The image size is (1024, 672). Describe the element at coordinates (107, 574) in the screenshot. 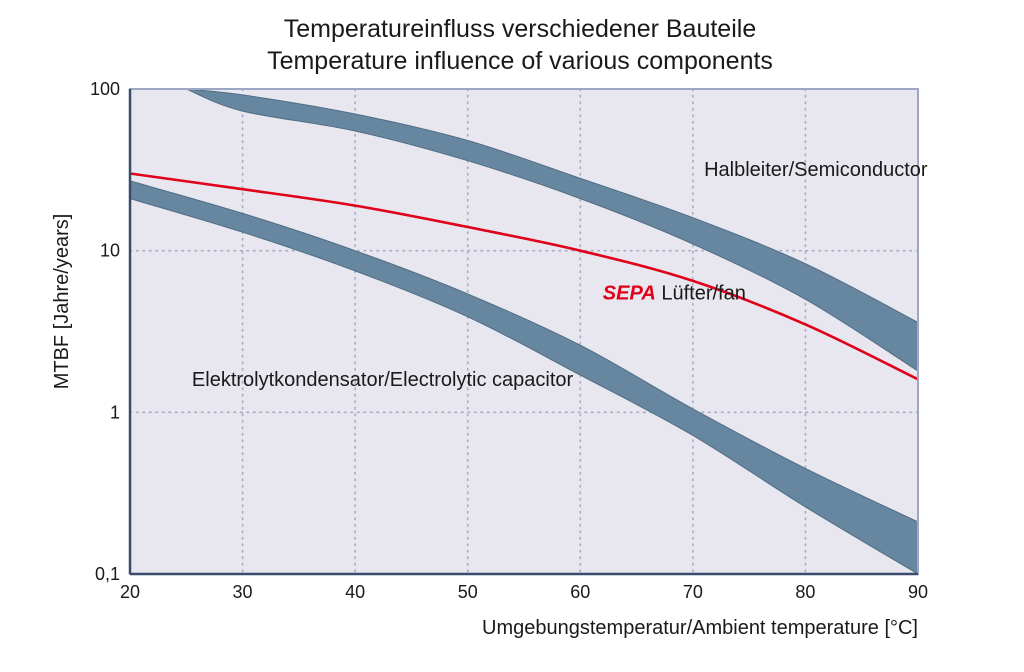

I see `y-tick-label: 0,1` at that location.